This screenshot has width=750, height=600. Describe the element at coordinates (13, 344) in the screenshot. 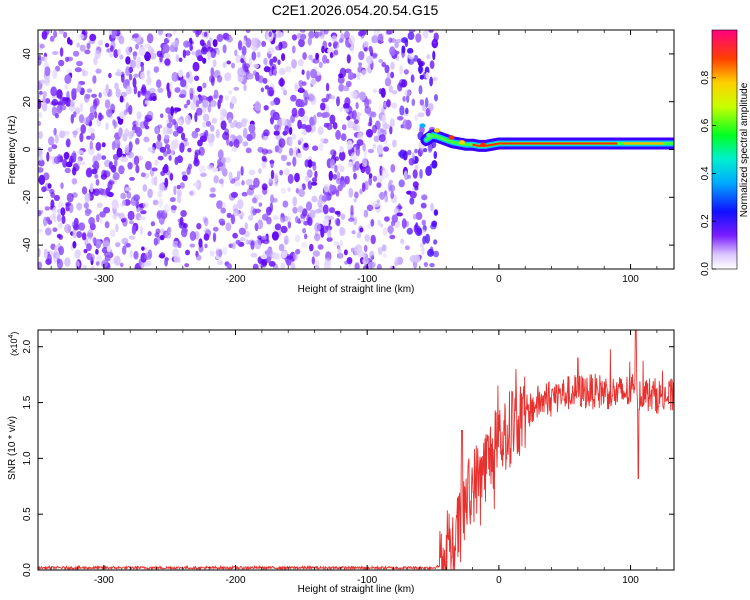

I see `bottom-scale-label: (x104)` at that location.